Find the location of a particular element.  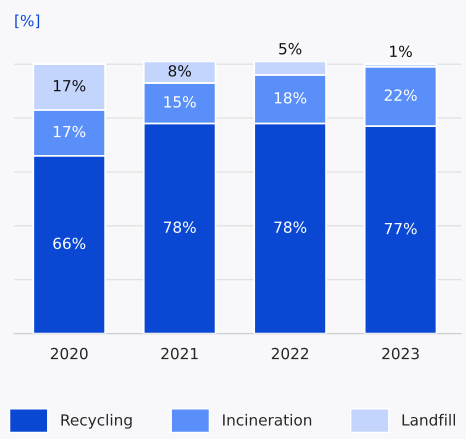

x-tick-label: 2021 is located at coordinates (179, 354).